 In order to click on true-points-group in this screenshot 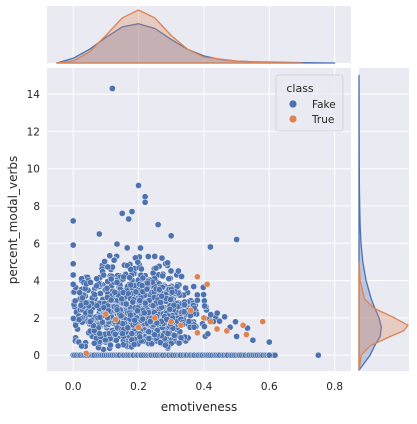, I will do `click(174, 315)`.